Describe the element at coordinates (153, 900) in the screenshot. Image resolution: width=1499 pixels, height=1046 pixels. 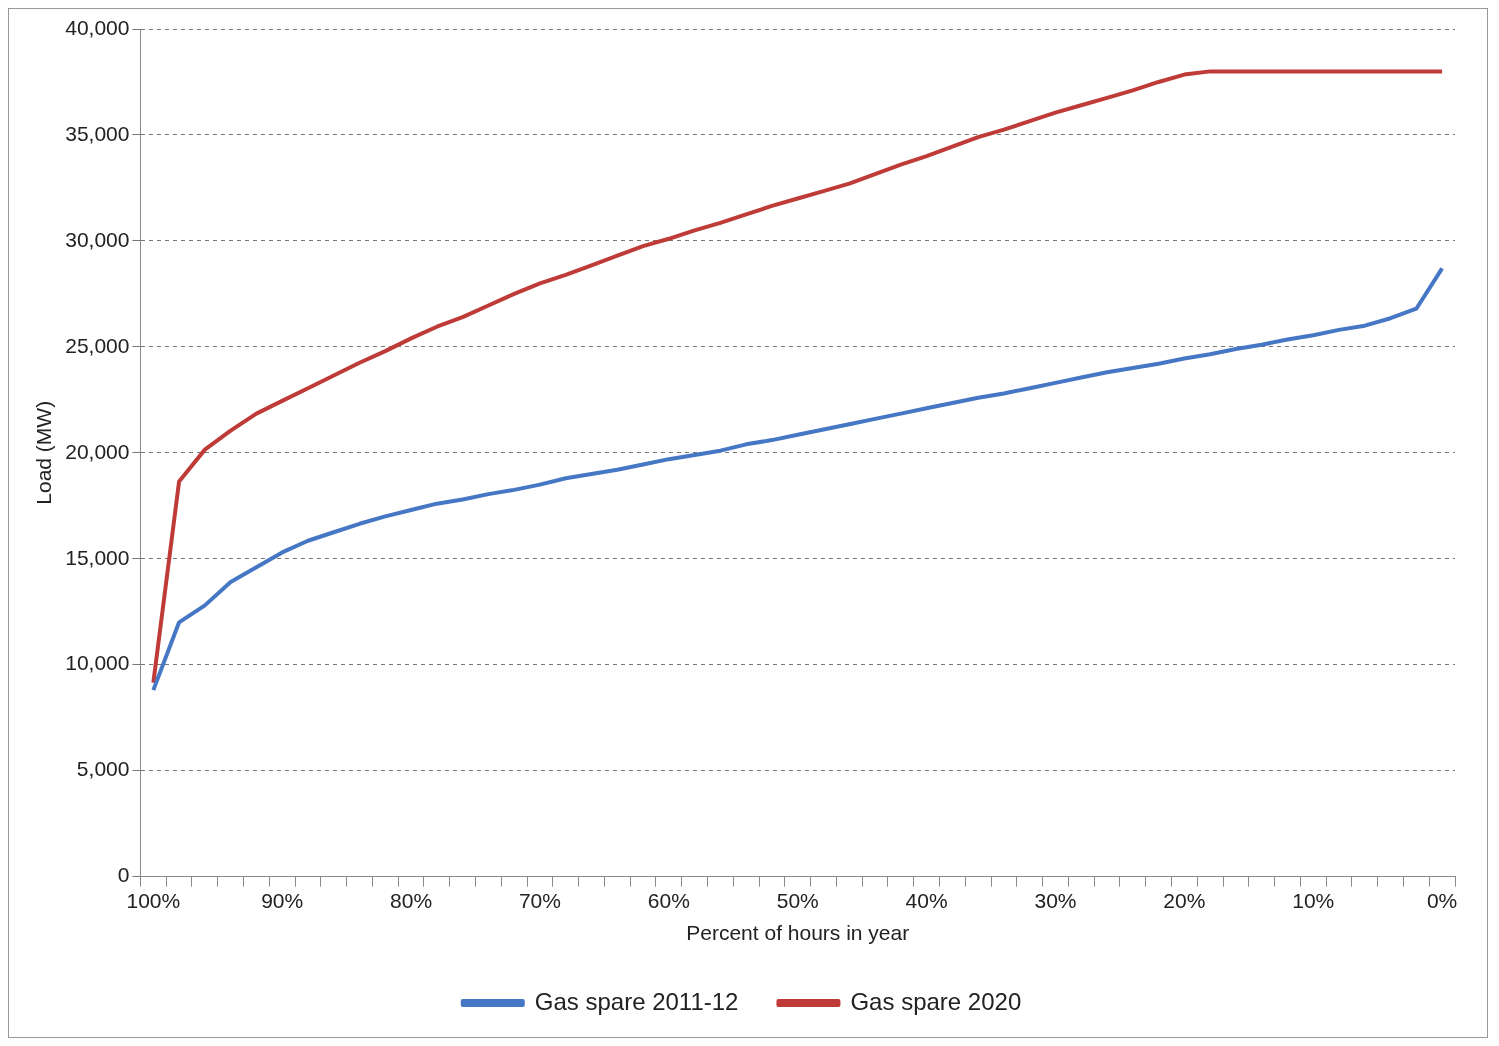
I see `x-tick-label: 100%` at that location.